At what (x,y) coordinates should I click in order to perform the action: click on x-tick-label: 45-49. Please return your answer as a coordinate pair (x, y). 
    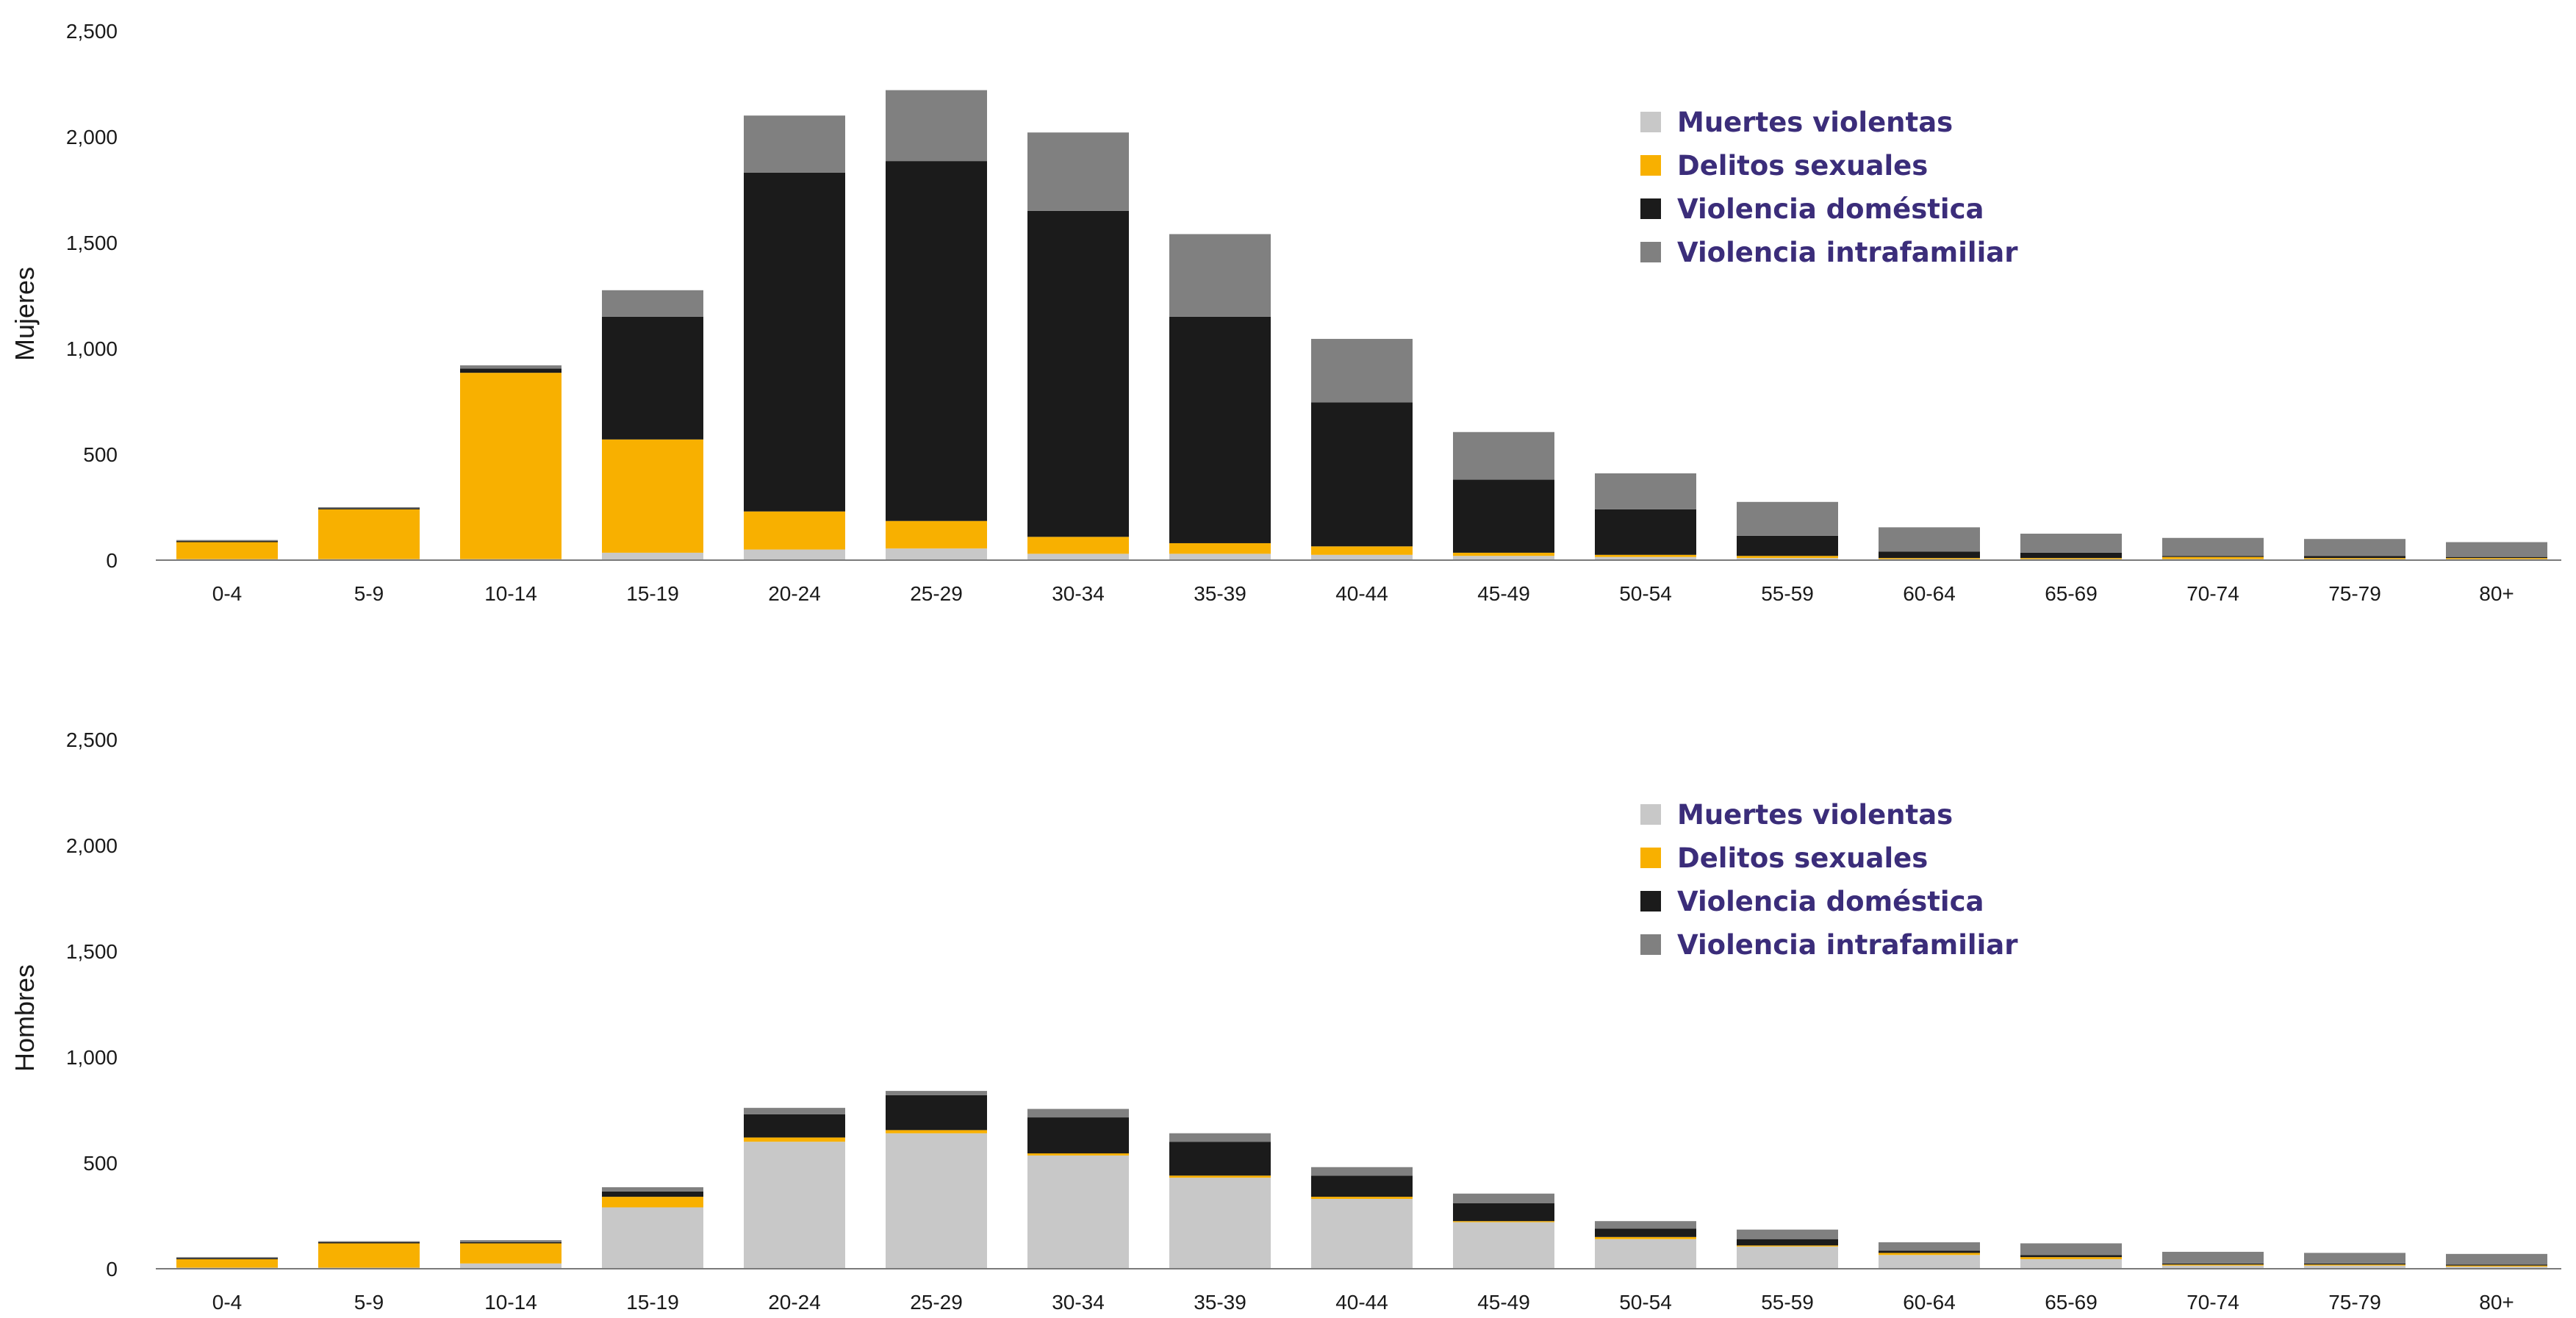
    Looking at the image, I should click on (1503, 1302).